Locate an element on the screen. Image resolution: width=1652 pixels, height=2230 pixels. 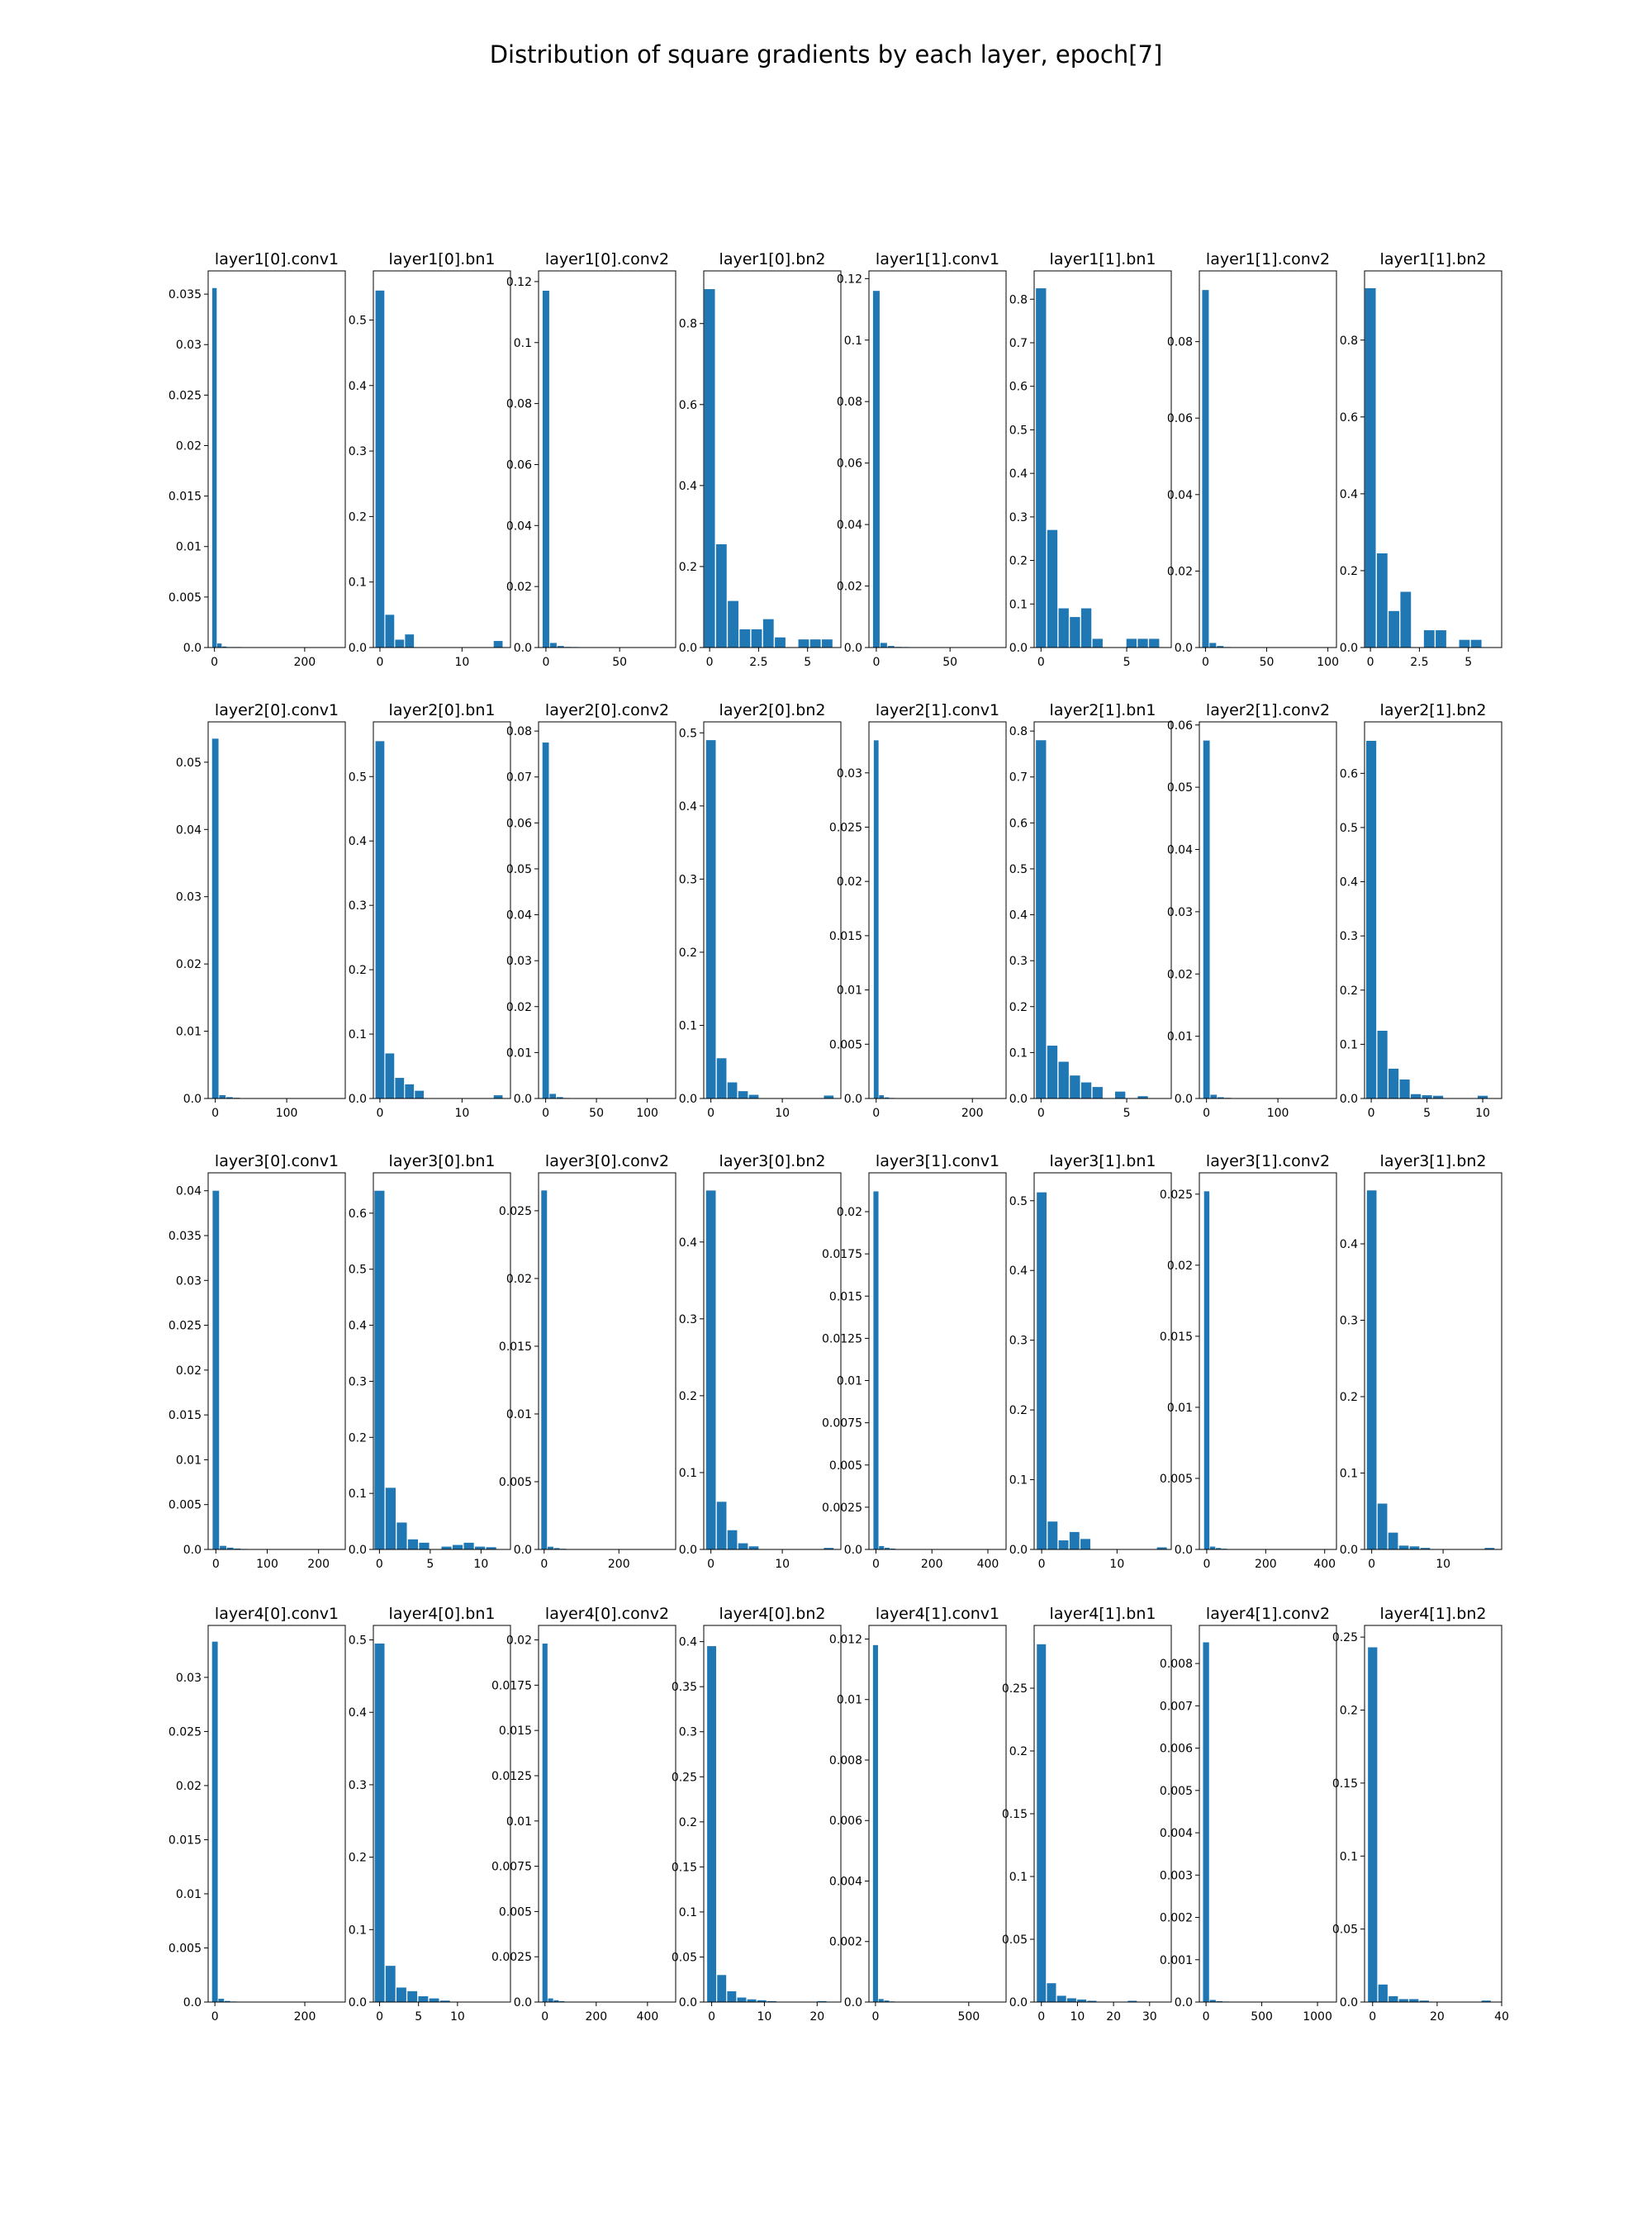
subplot-title: layer2[0].conv2 is located at coordinates (607, 710).